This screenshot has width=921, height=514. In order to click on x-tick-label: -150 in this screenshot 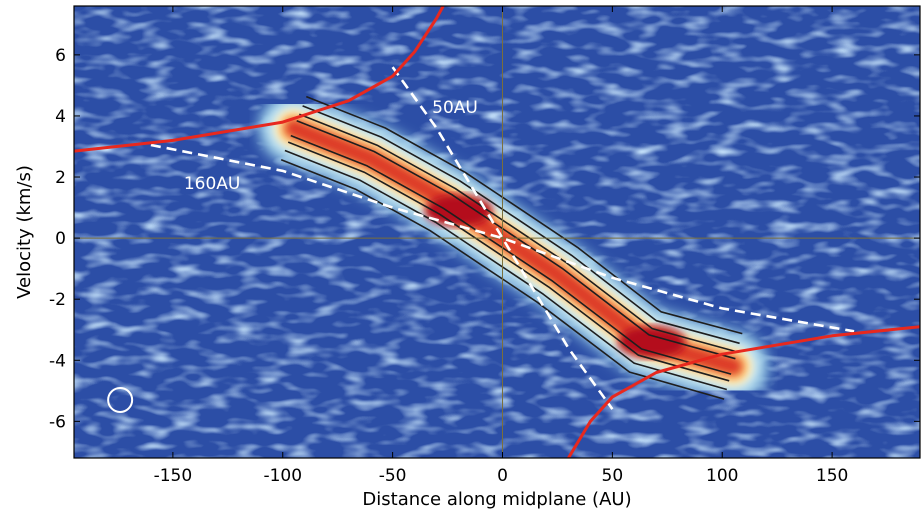, I will do `click(173, 476)`.